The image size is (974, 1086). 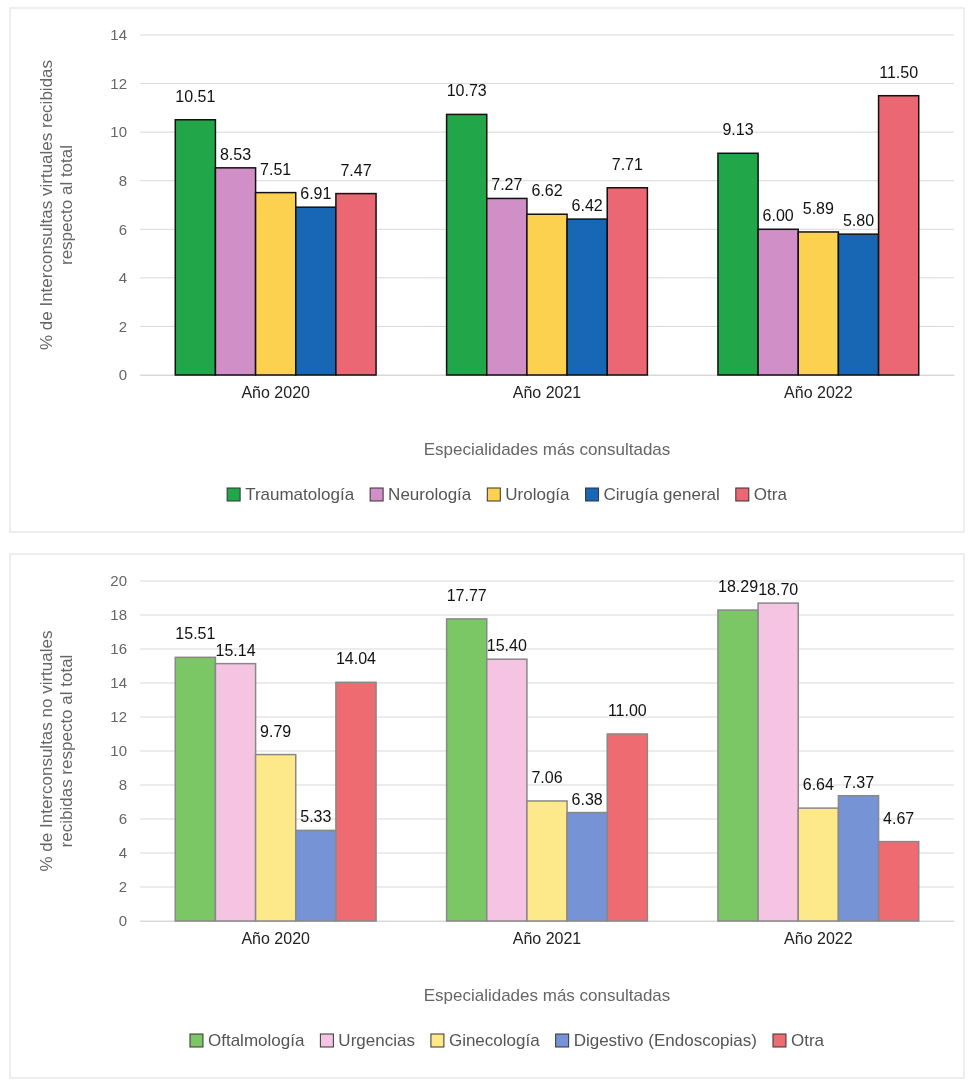 What do you see at coordinates (466, 595) in the screenshot?
I see `data-label: 17.77` at bounding box center [466, 595].